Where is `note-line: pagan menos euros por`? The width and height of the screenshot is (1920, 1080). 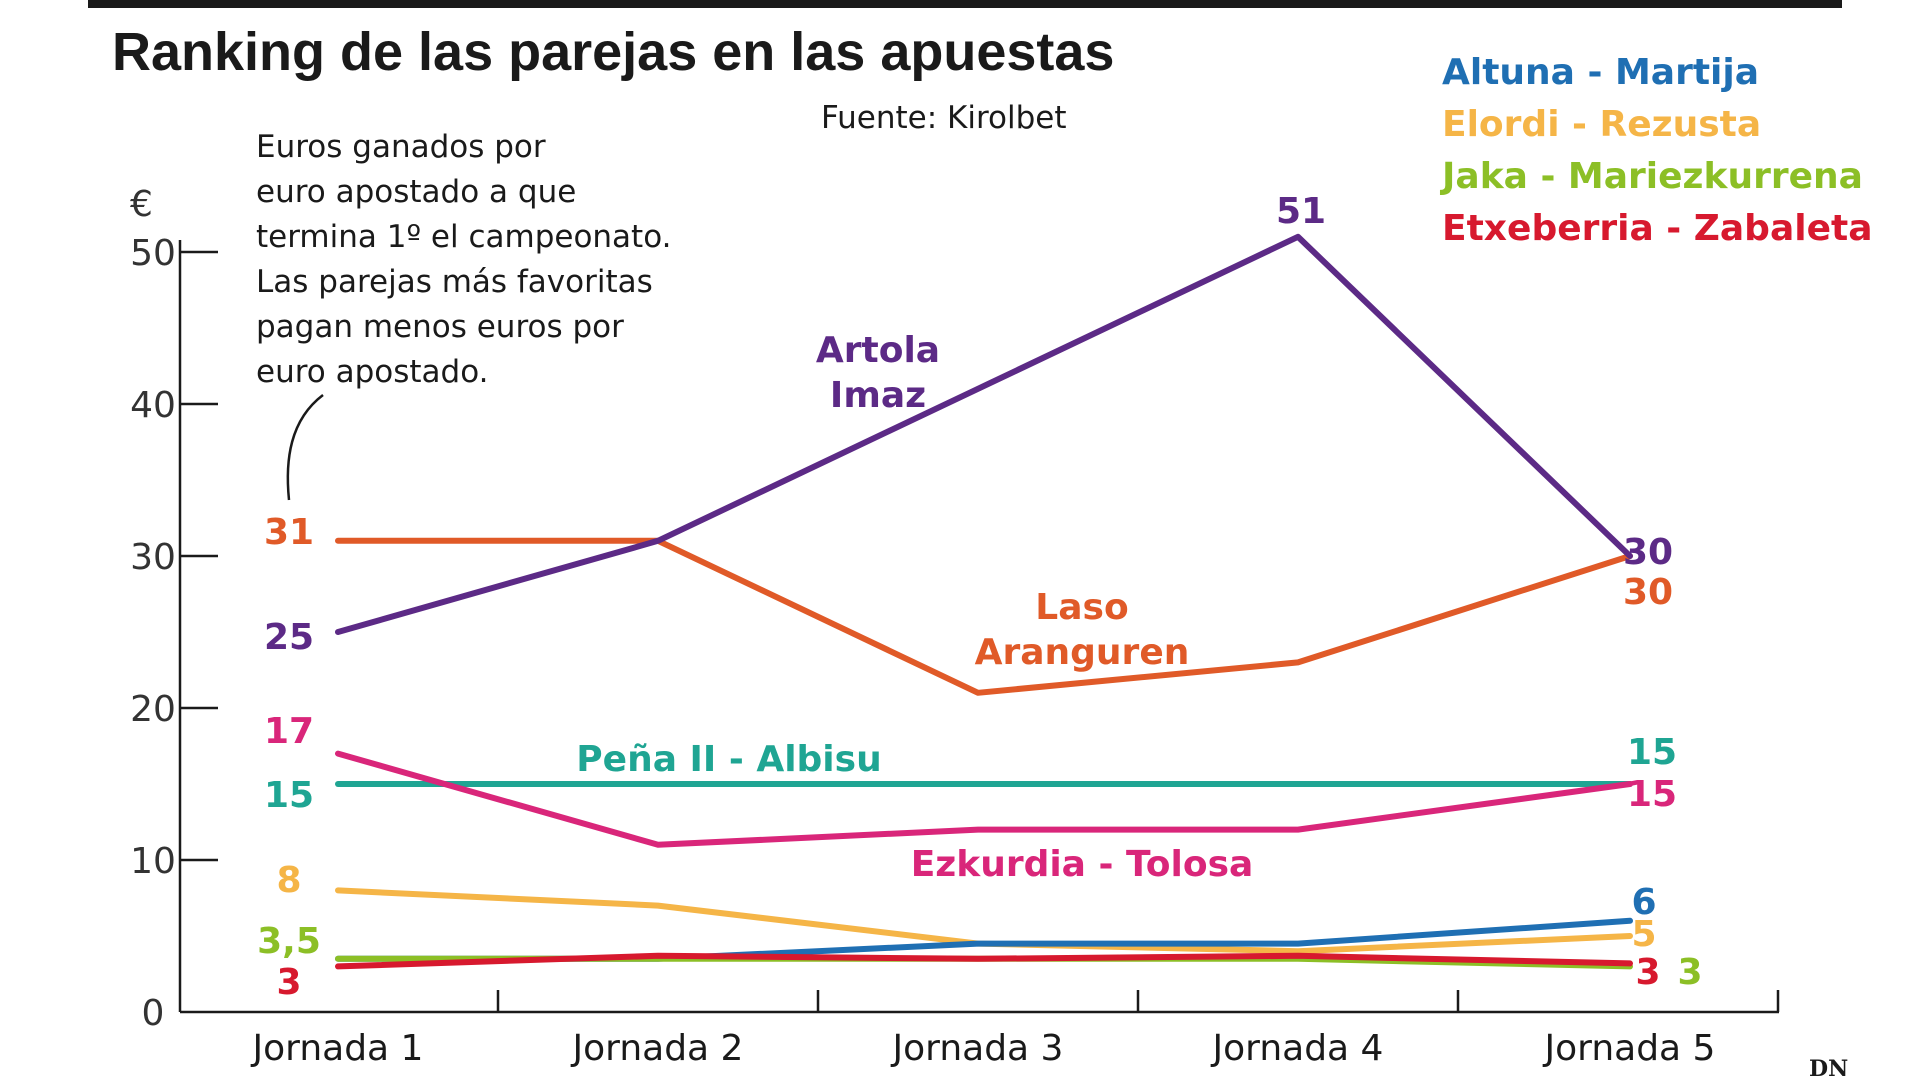 note-line: pagan menos euros por is located at coordinates (440, 327).